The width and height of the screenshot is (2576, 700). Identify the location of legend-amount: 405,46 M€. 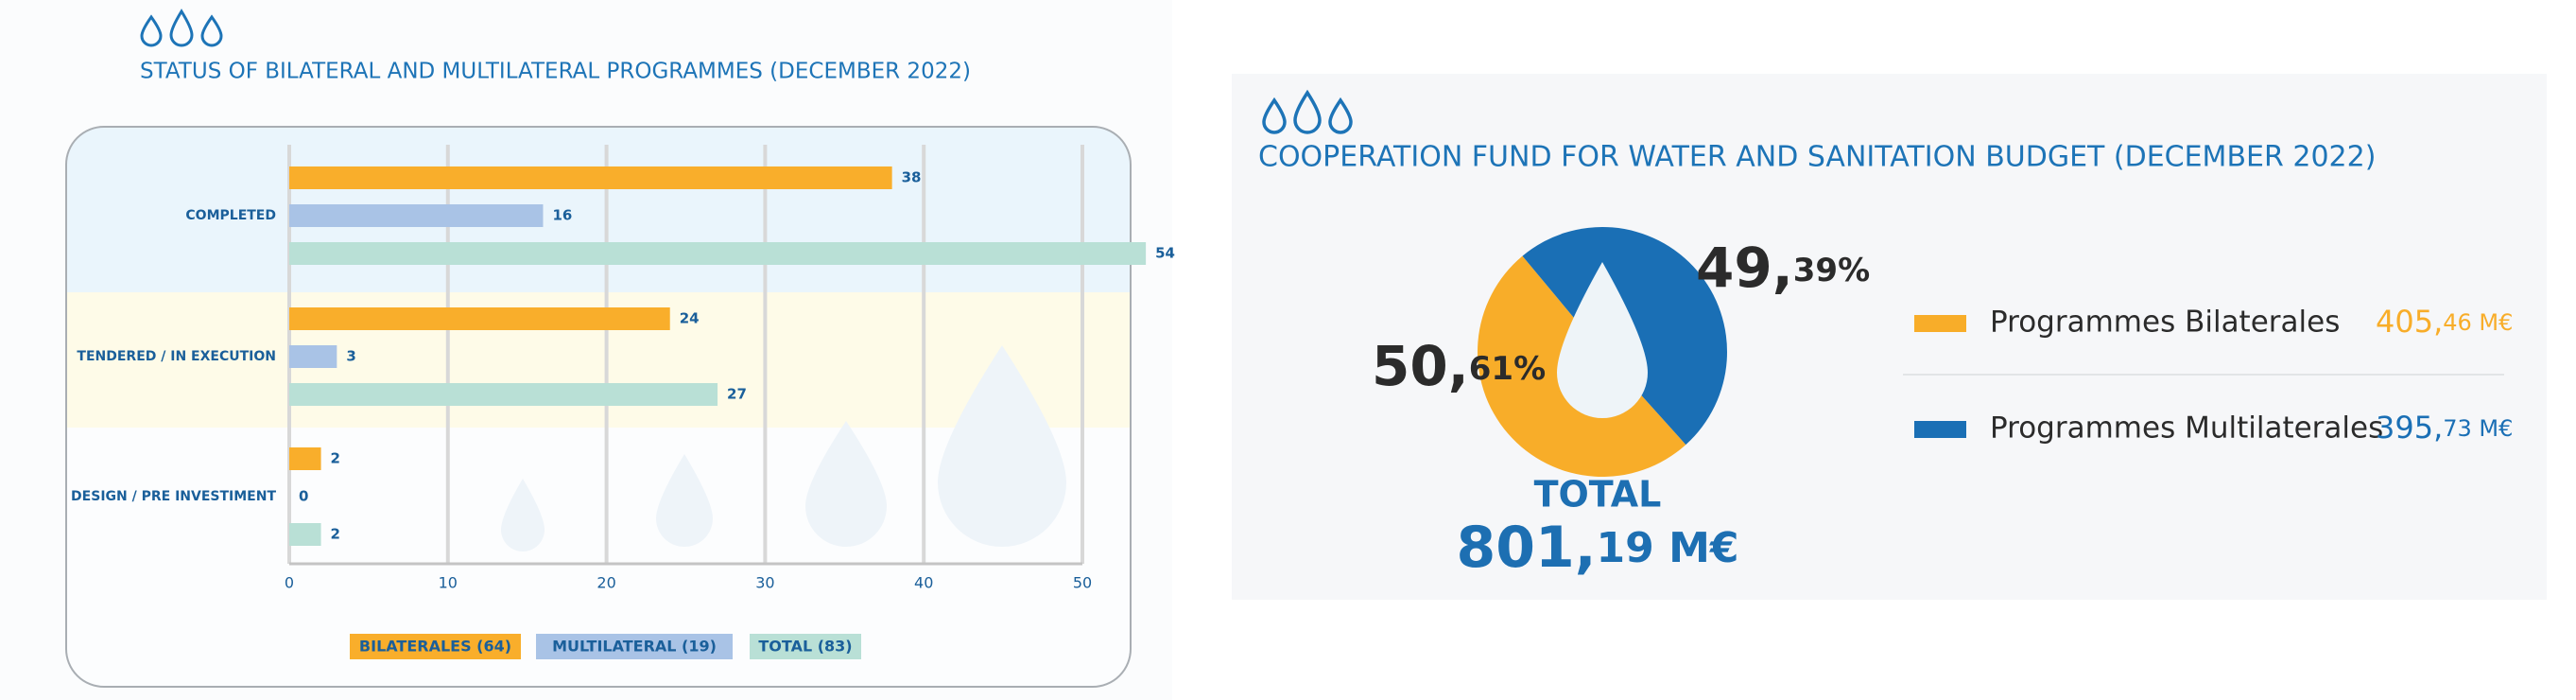
(2444, 322).